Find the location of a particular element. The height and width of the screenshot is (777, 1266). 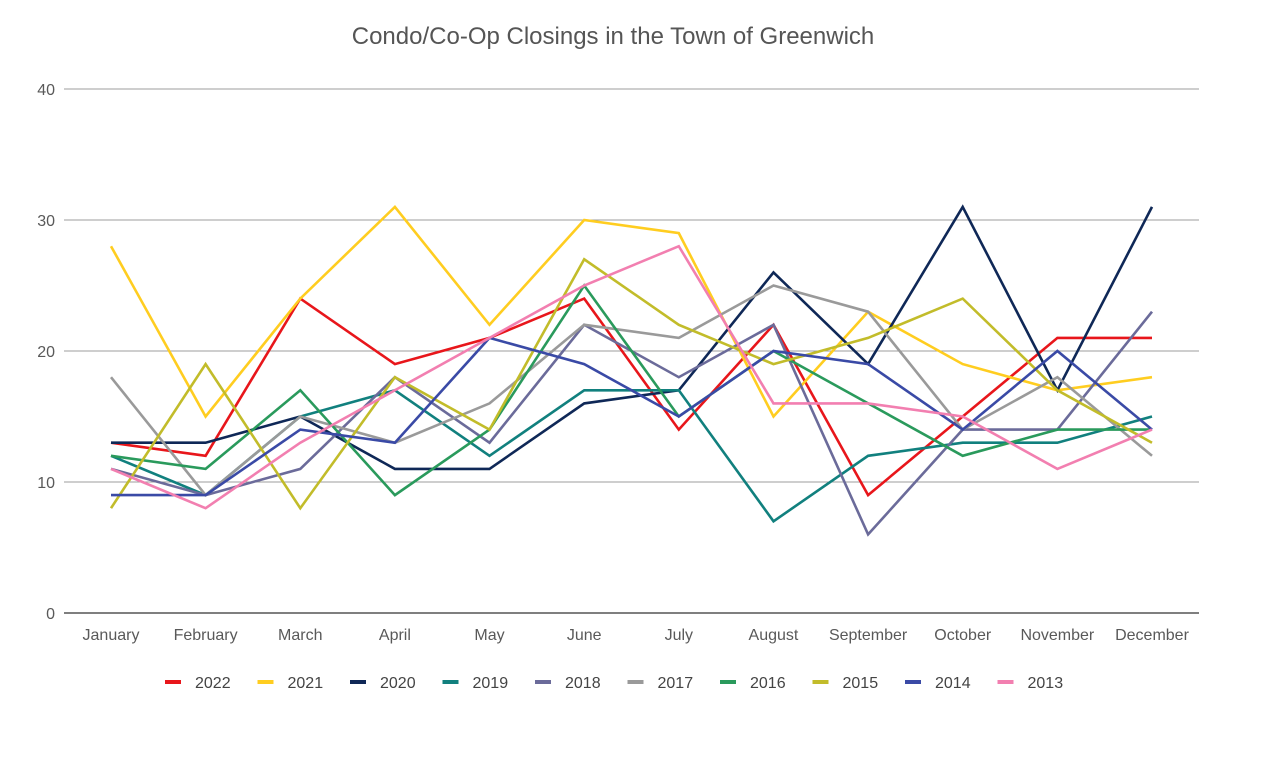

legend-label: 2022 is located at coordinates (213, 683).